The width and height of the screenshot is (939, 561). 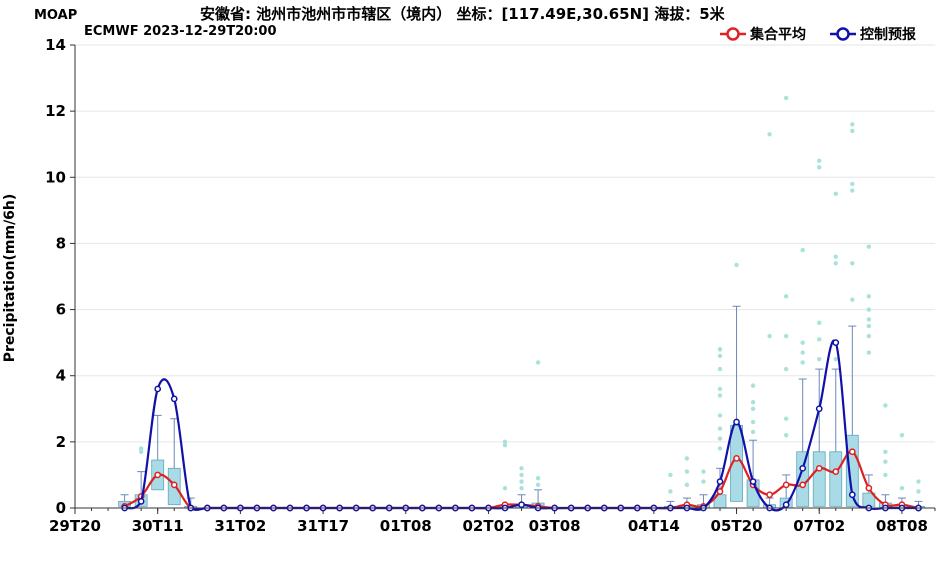 I want to click on x-tick-label: 08T08, so click(x=902, y=526).